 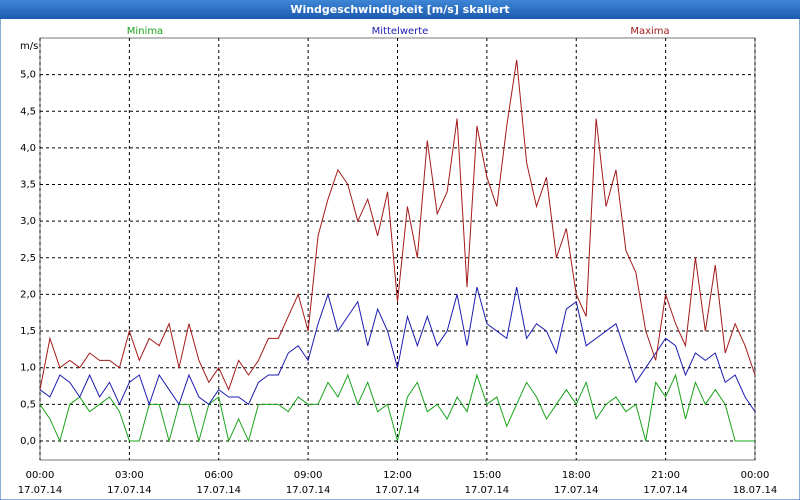 What do you see at coordinates (28, 148) in the screenshot?
I see `y-tick-label: 4,0` at bounding box center [28, 148].